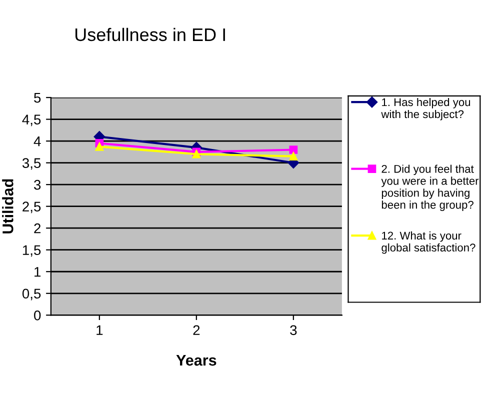  What do you see at coordinates (31, 120) in the screenshot?
I see `y-tick-label: 4,5` at bounding box center [31, 120].